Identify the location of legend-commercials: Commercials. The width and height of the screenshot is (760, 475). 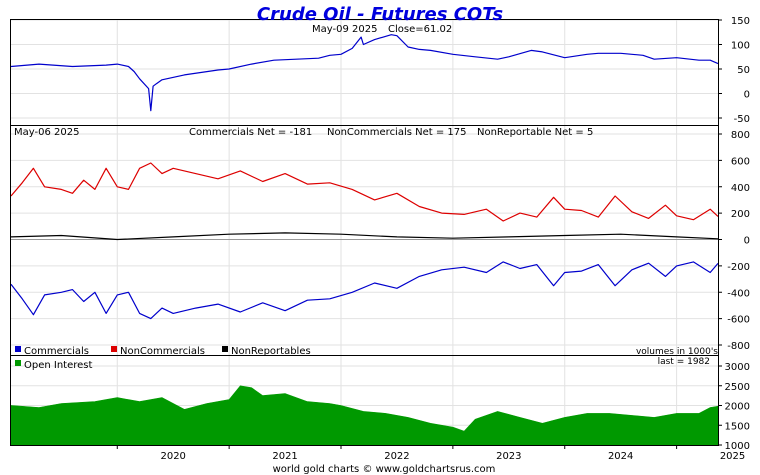
(56, 351).